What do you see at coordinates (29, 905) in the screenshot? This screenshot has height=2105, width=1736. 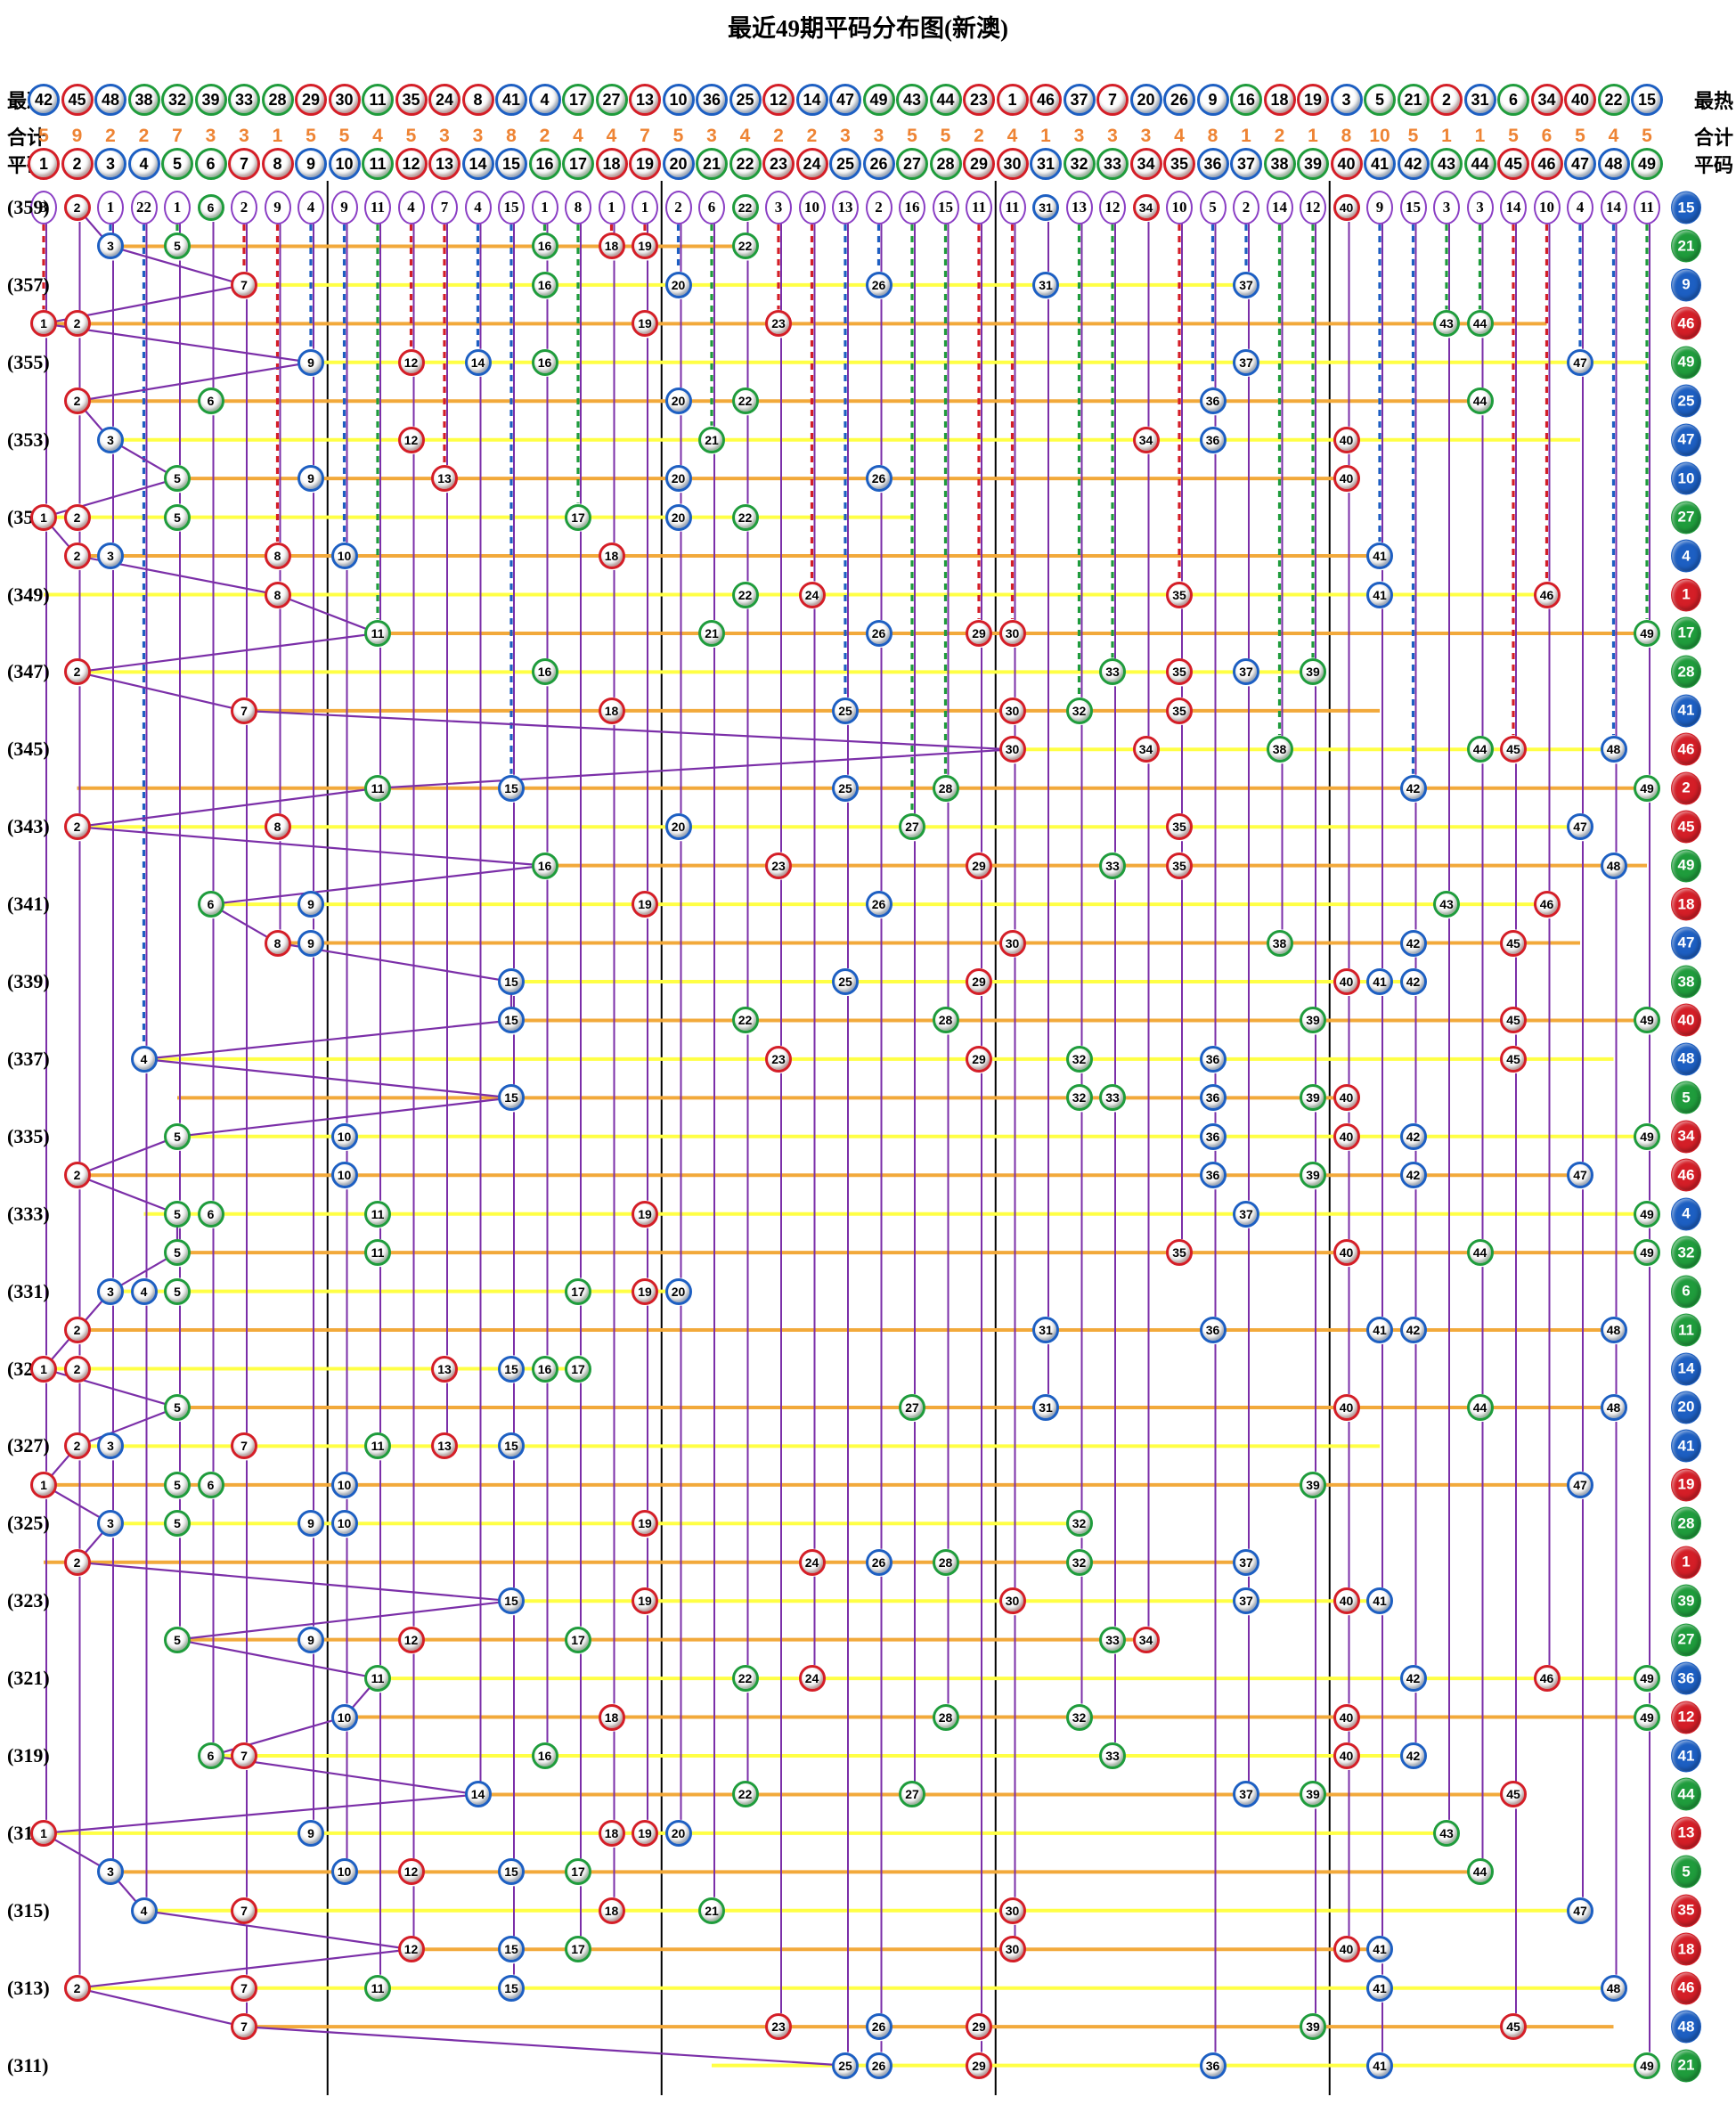 I see `period-label-341: (341)` at bounding box center [29, 905].